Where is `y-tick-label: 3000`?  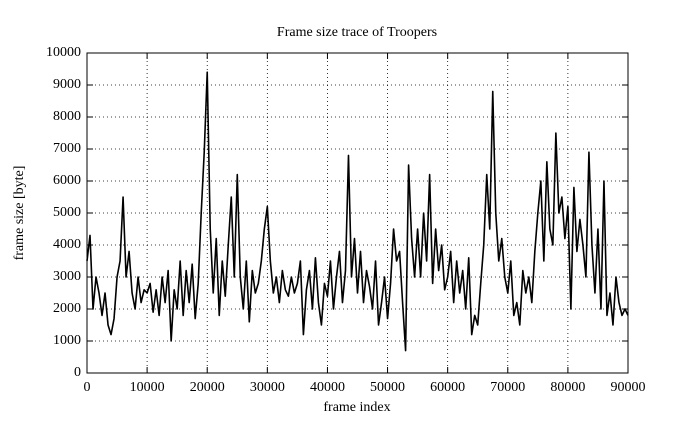 y-tick-label: 3000 is located at coordinates (67, 276).